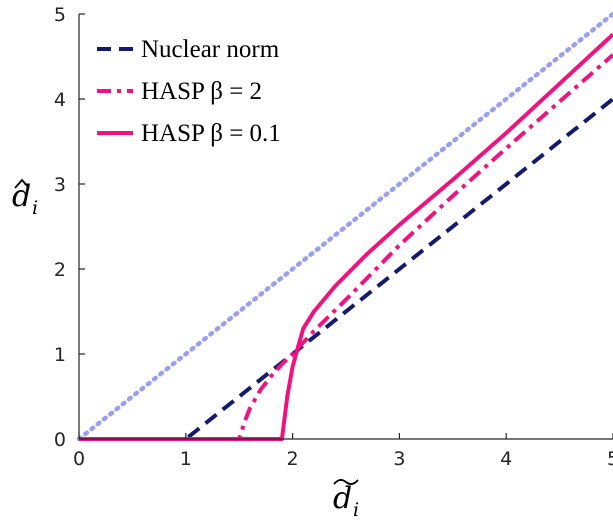  I want to click on x-tick-label: 1, so click(186, 459).